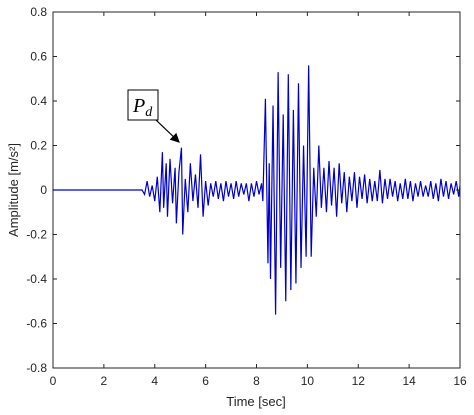 This screenshot has height=415, width=474. What do you see at coordinates (36, 368) in the screenshot?
I see `y-tick-label: -0.8` at bounding box center [36, 368].